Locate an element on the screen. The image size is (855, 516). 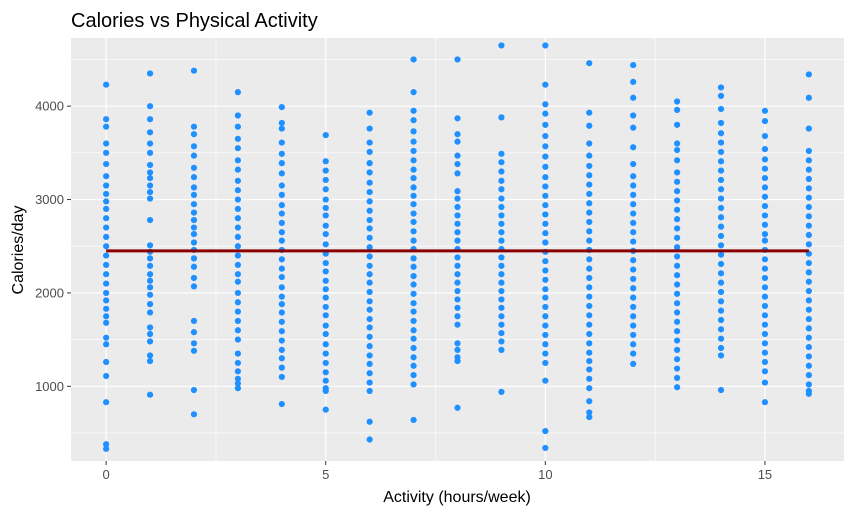
y-axis-ticks: 1000 2000 3000 4000 is located at coordinates (53, 246).